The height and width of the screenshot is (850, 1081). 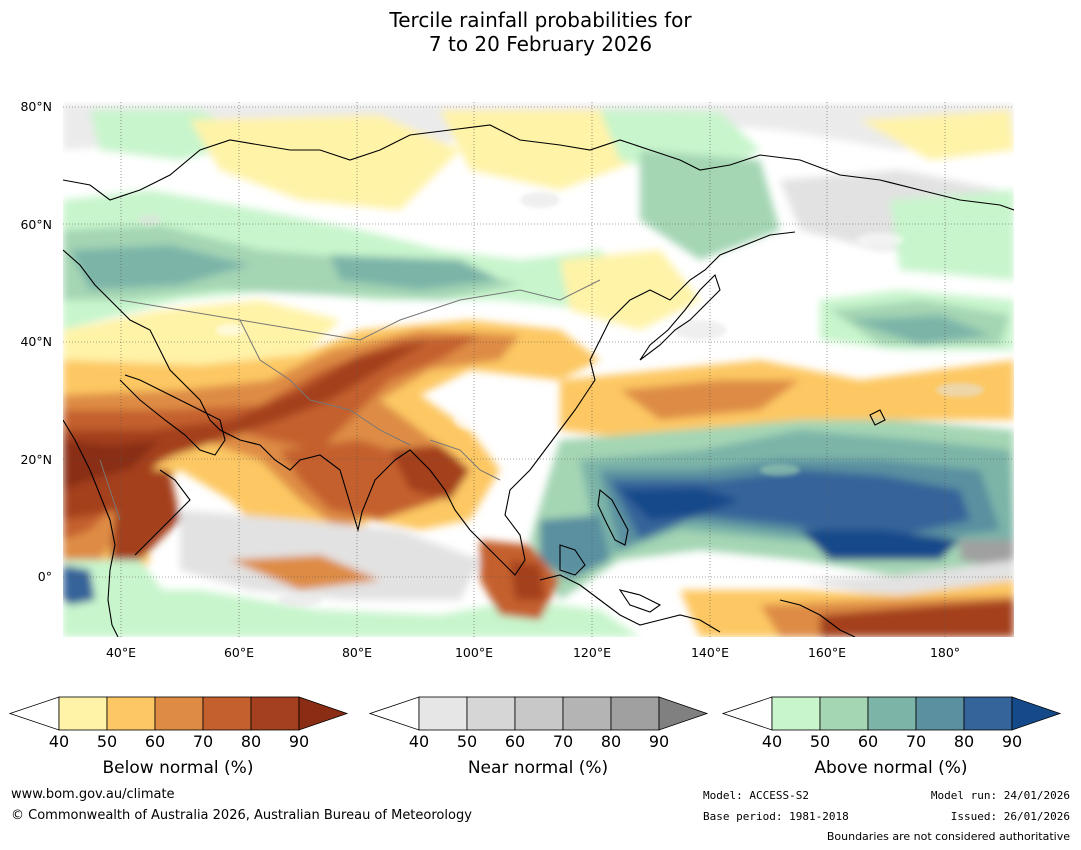 I want to click on legend-above-tick-40: 40, so click(x=772, y=741).